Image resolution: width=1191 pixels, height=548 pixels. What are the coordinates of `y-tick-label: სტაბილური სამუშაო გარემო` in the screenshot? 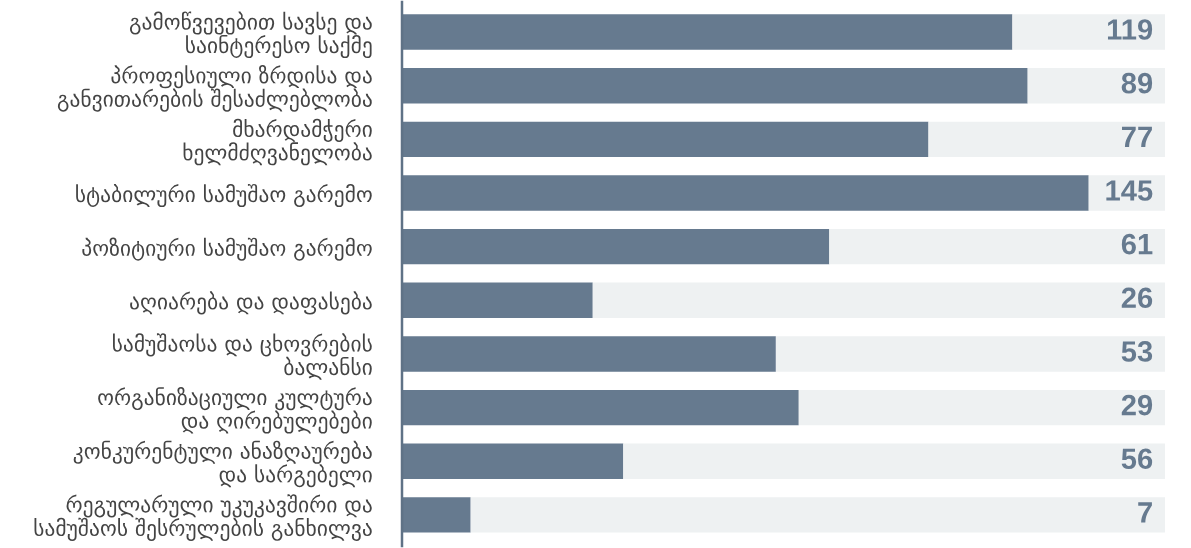 It's located at (224, 195).